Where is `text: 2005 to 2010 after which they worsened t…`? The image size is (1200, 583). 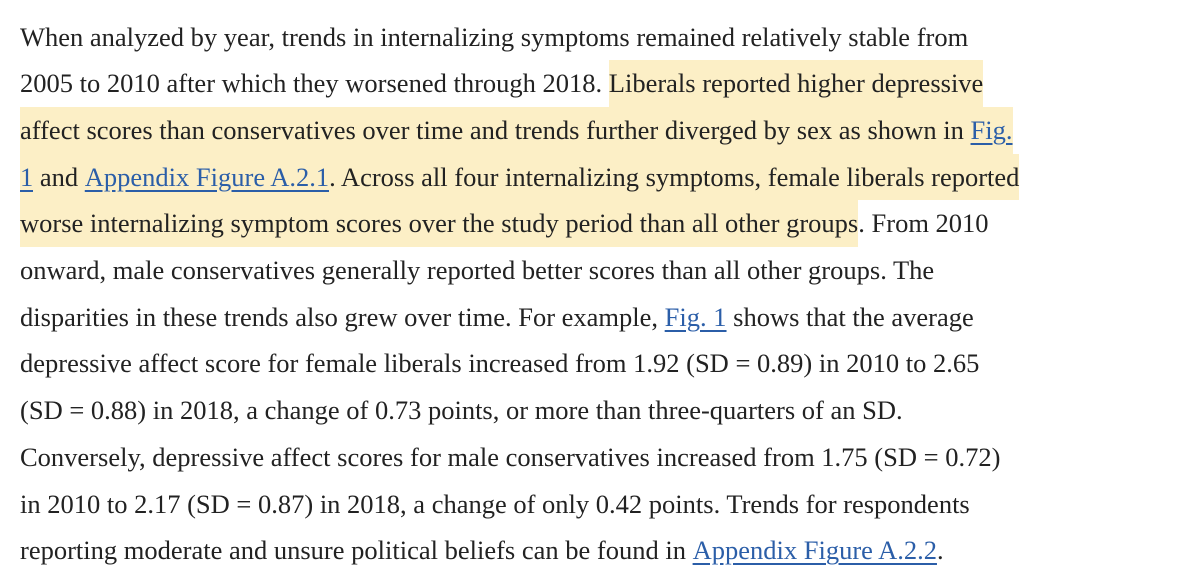 text: 2005 to 2010 after which they worsened t… is located at coordinates (314, 83).